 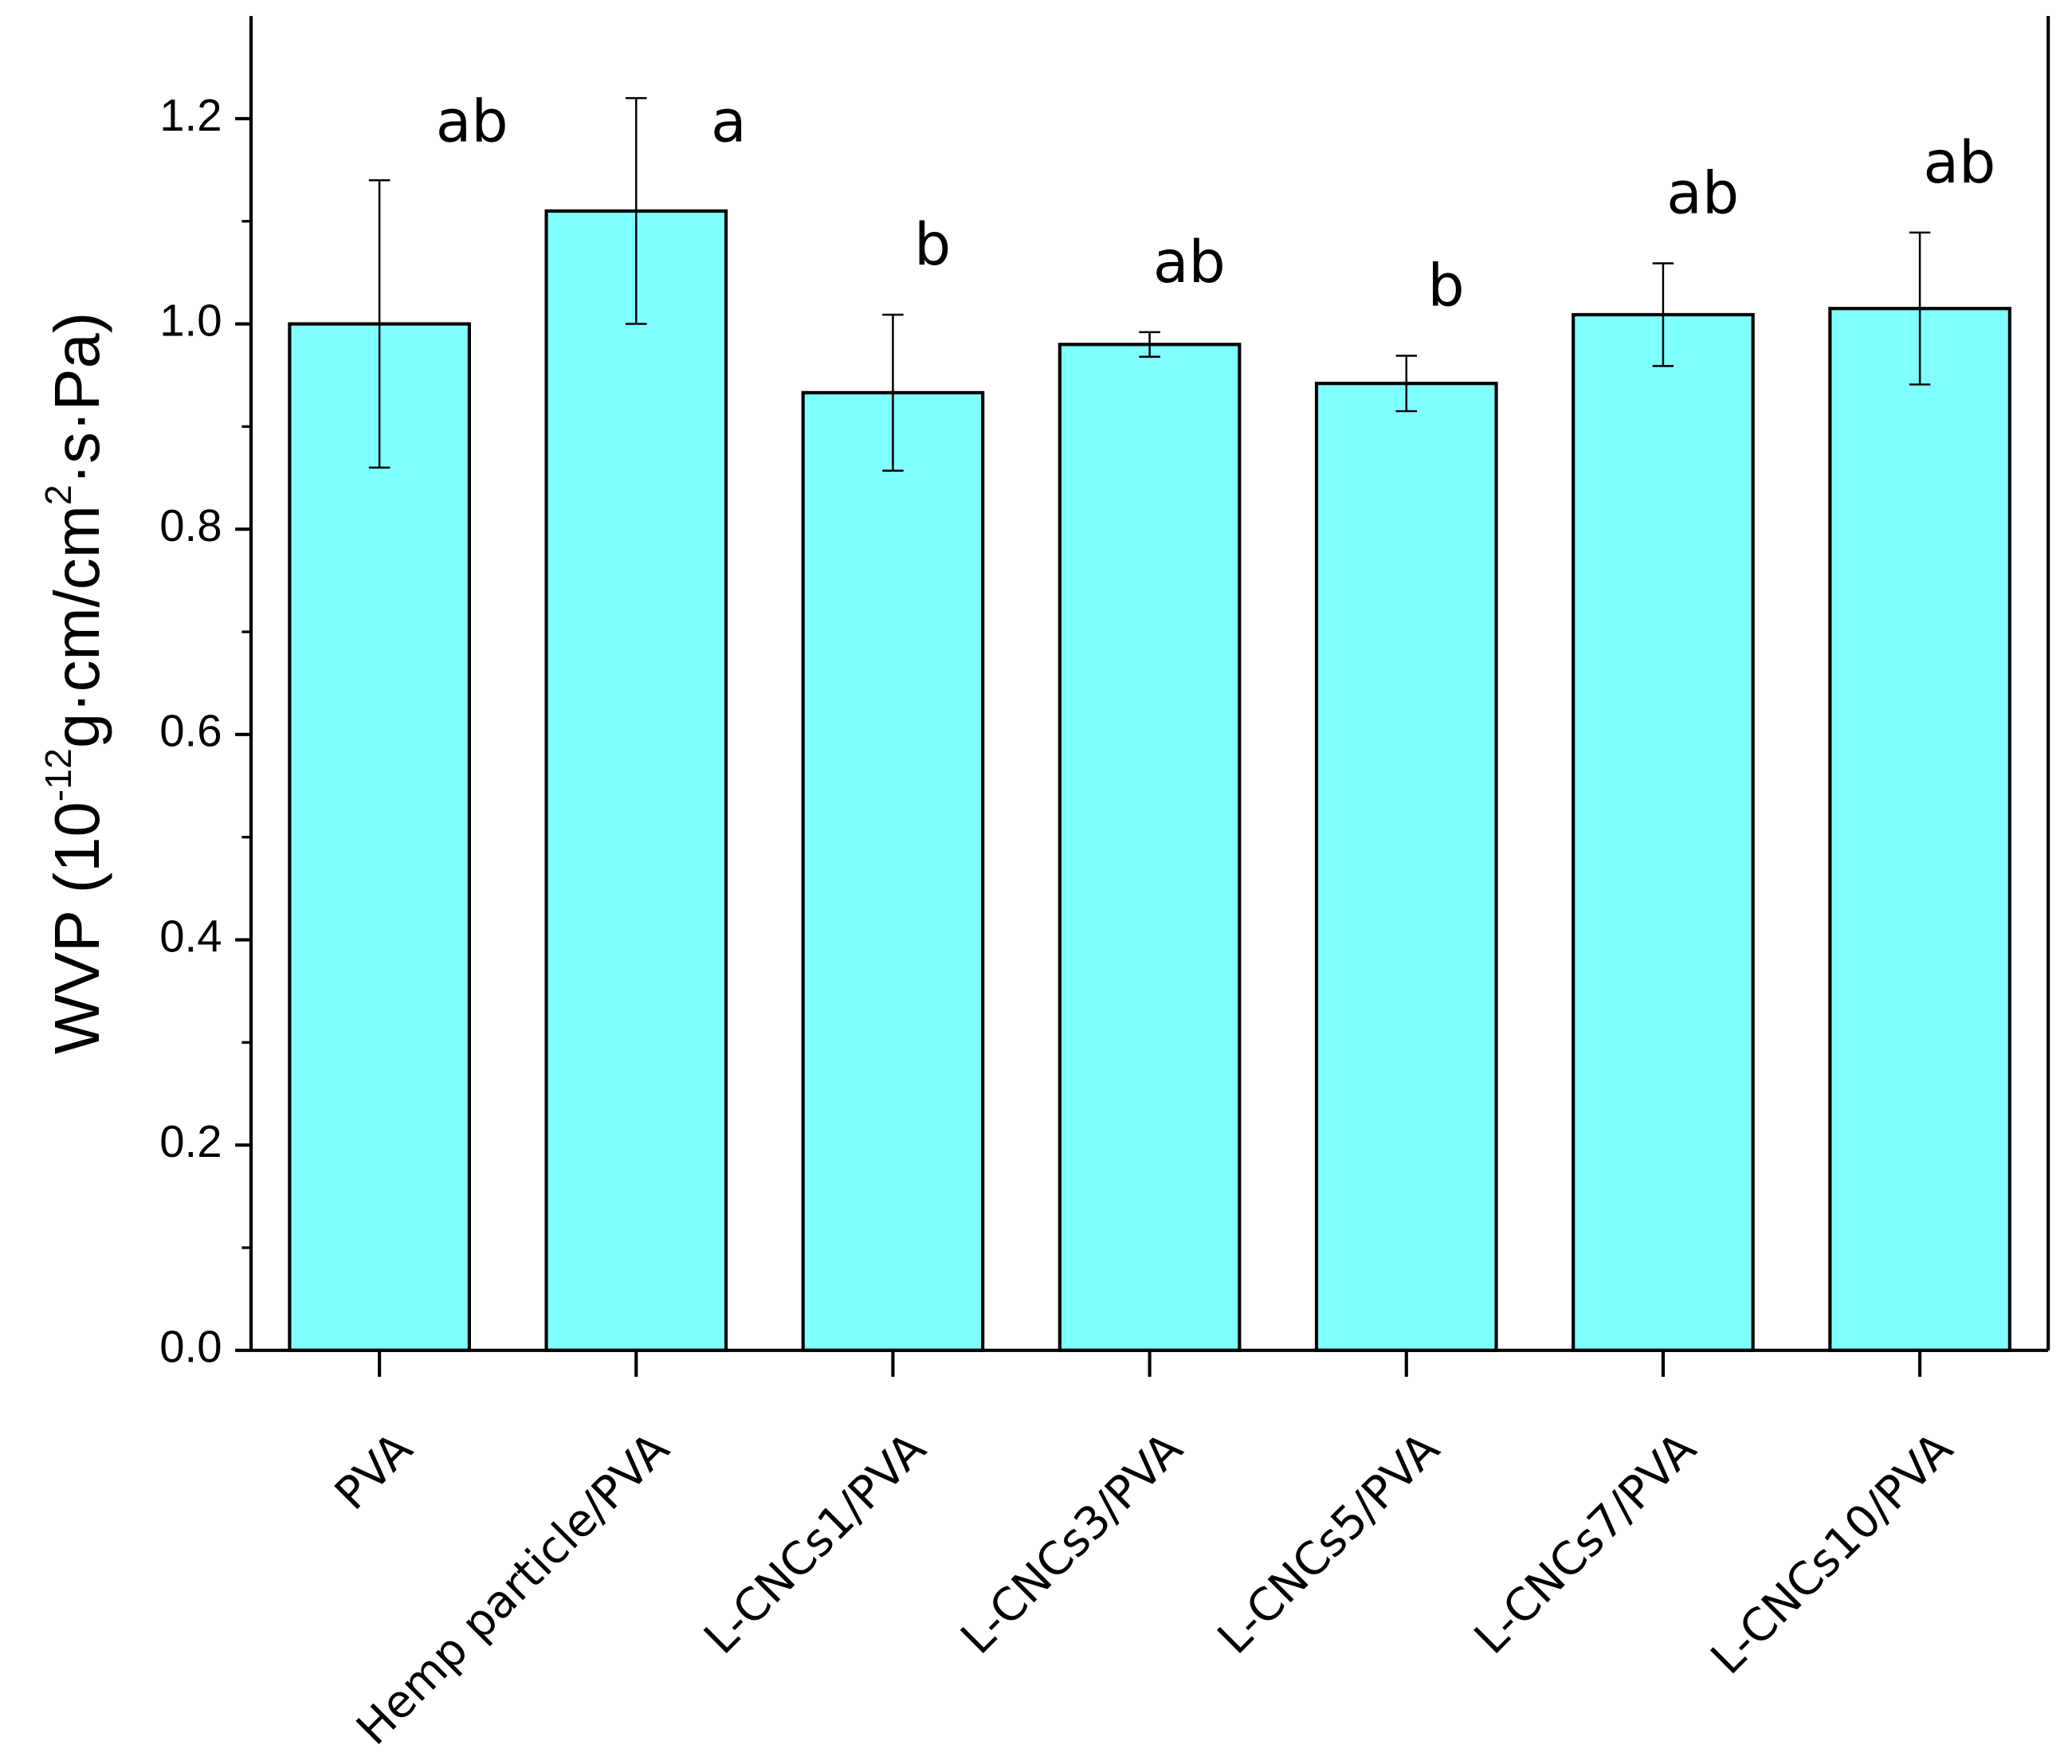 What do you see at coordinates (76, 928) in the screenshot?
I see `y-label-text: WVP (10` at bounding box center [76, 928].